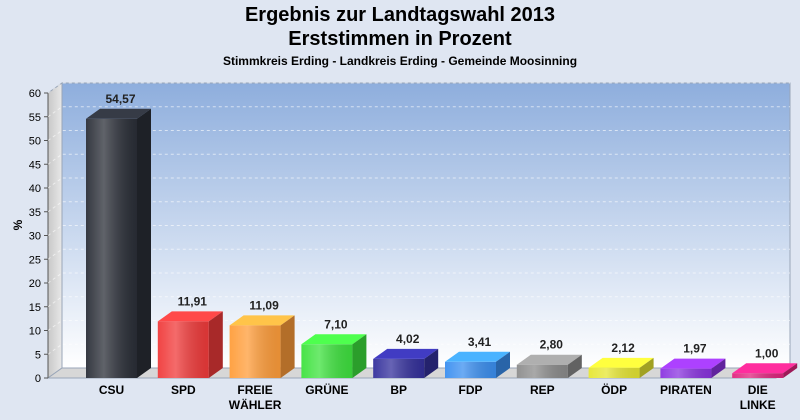  I want to click on value-label: 2,80, so click(552, 345).